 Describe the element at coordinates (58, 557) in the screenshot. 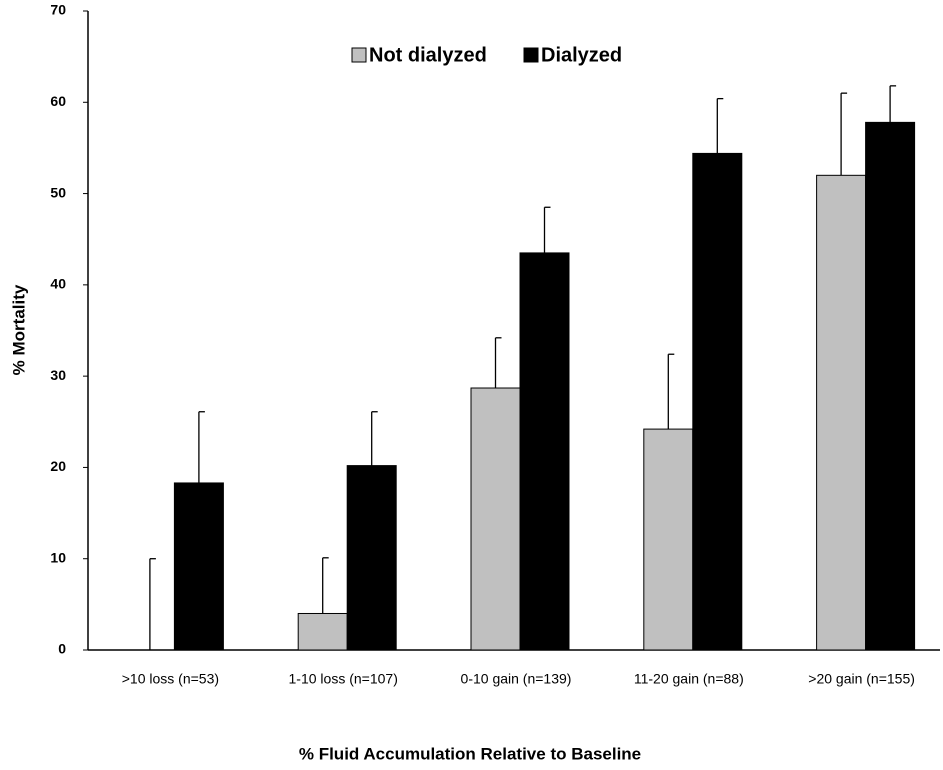

I see `y-tick-label: 10` at that location.